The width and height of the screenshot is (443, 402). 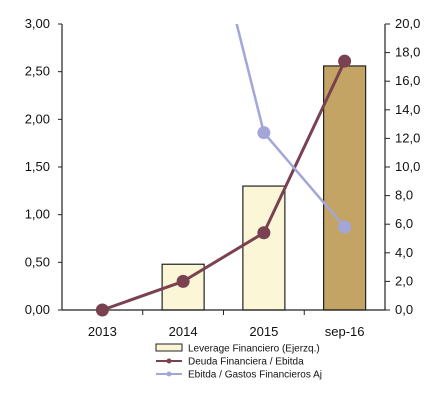 I want to click on y-right-tick-label: 2,0, so click(x=404, y=280).